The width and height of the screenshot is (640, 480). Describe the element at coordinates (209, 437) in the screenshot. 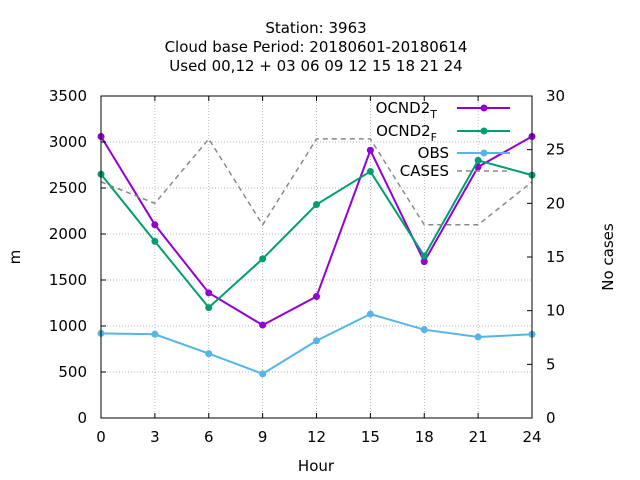

I see `x-tick-label: 6` at that location.